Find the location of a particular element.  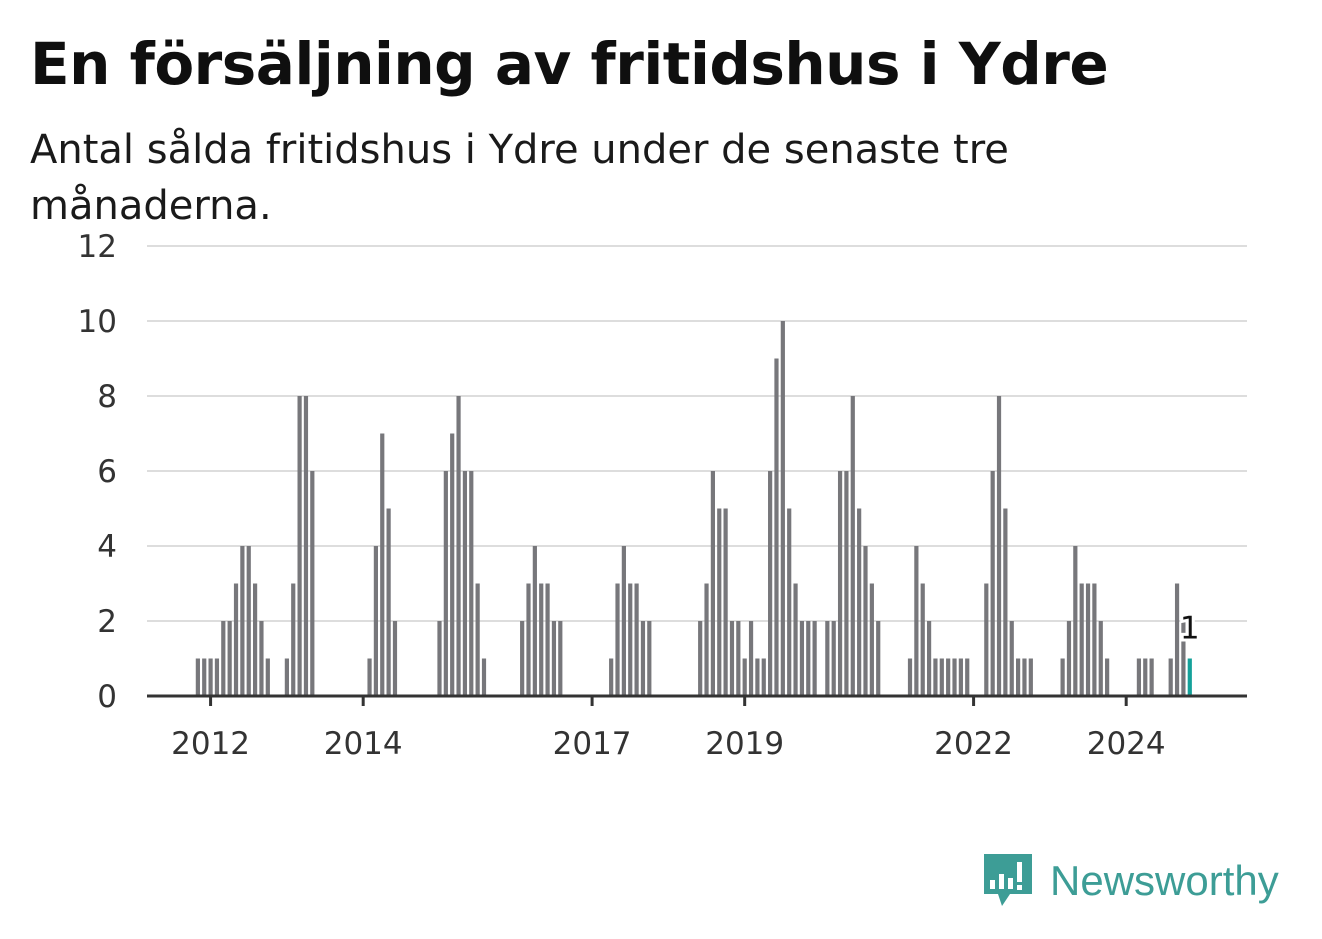

y-tick-label: 2 is located at coordinates (107, 622).